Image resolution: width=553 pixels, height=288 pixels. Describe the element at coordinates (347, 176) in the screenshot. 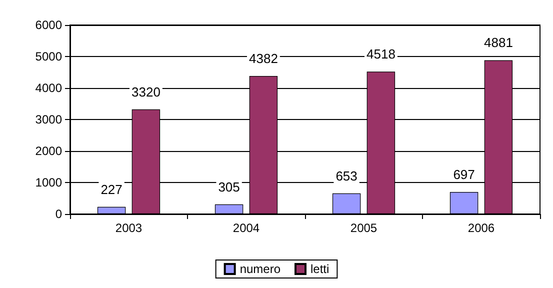

I see `data-label: 653` at that location.